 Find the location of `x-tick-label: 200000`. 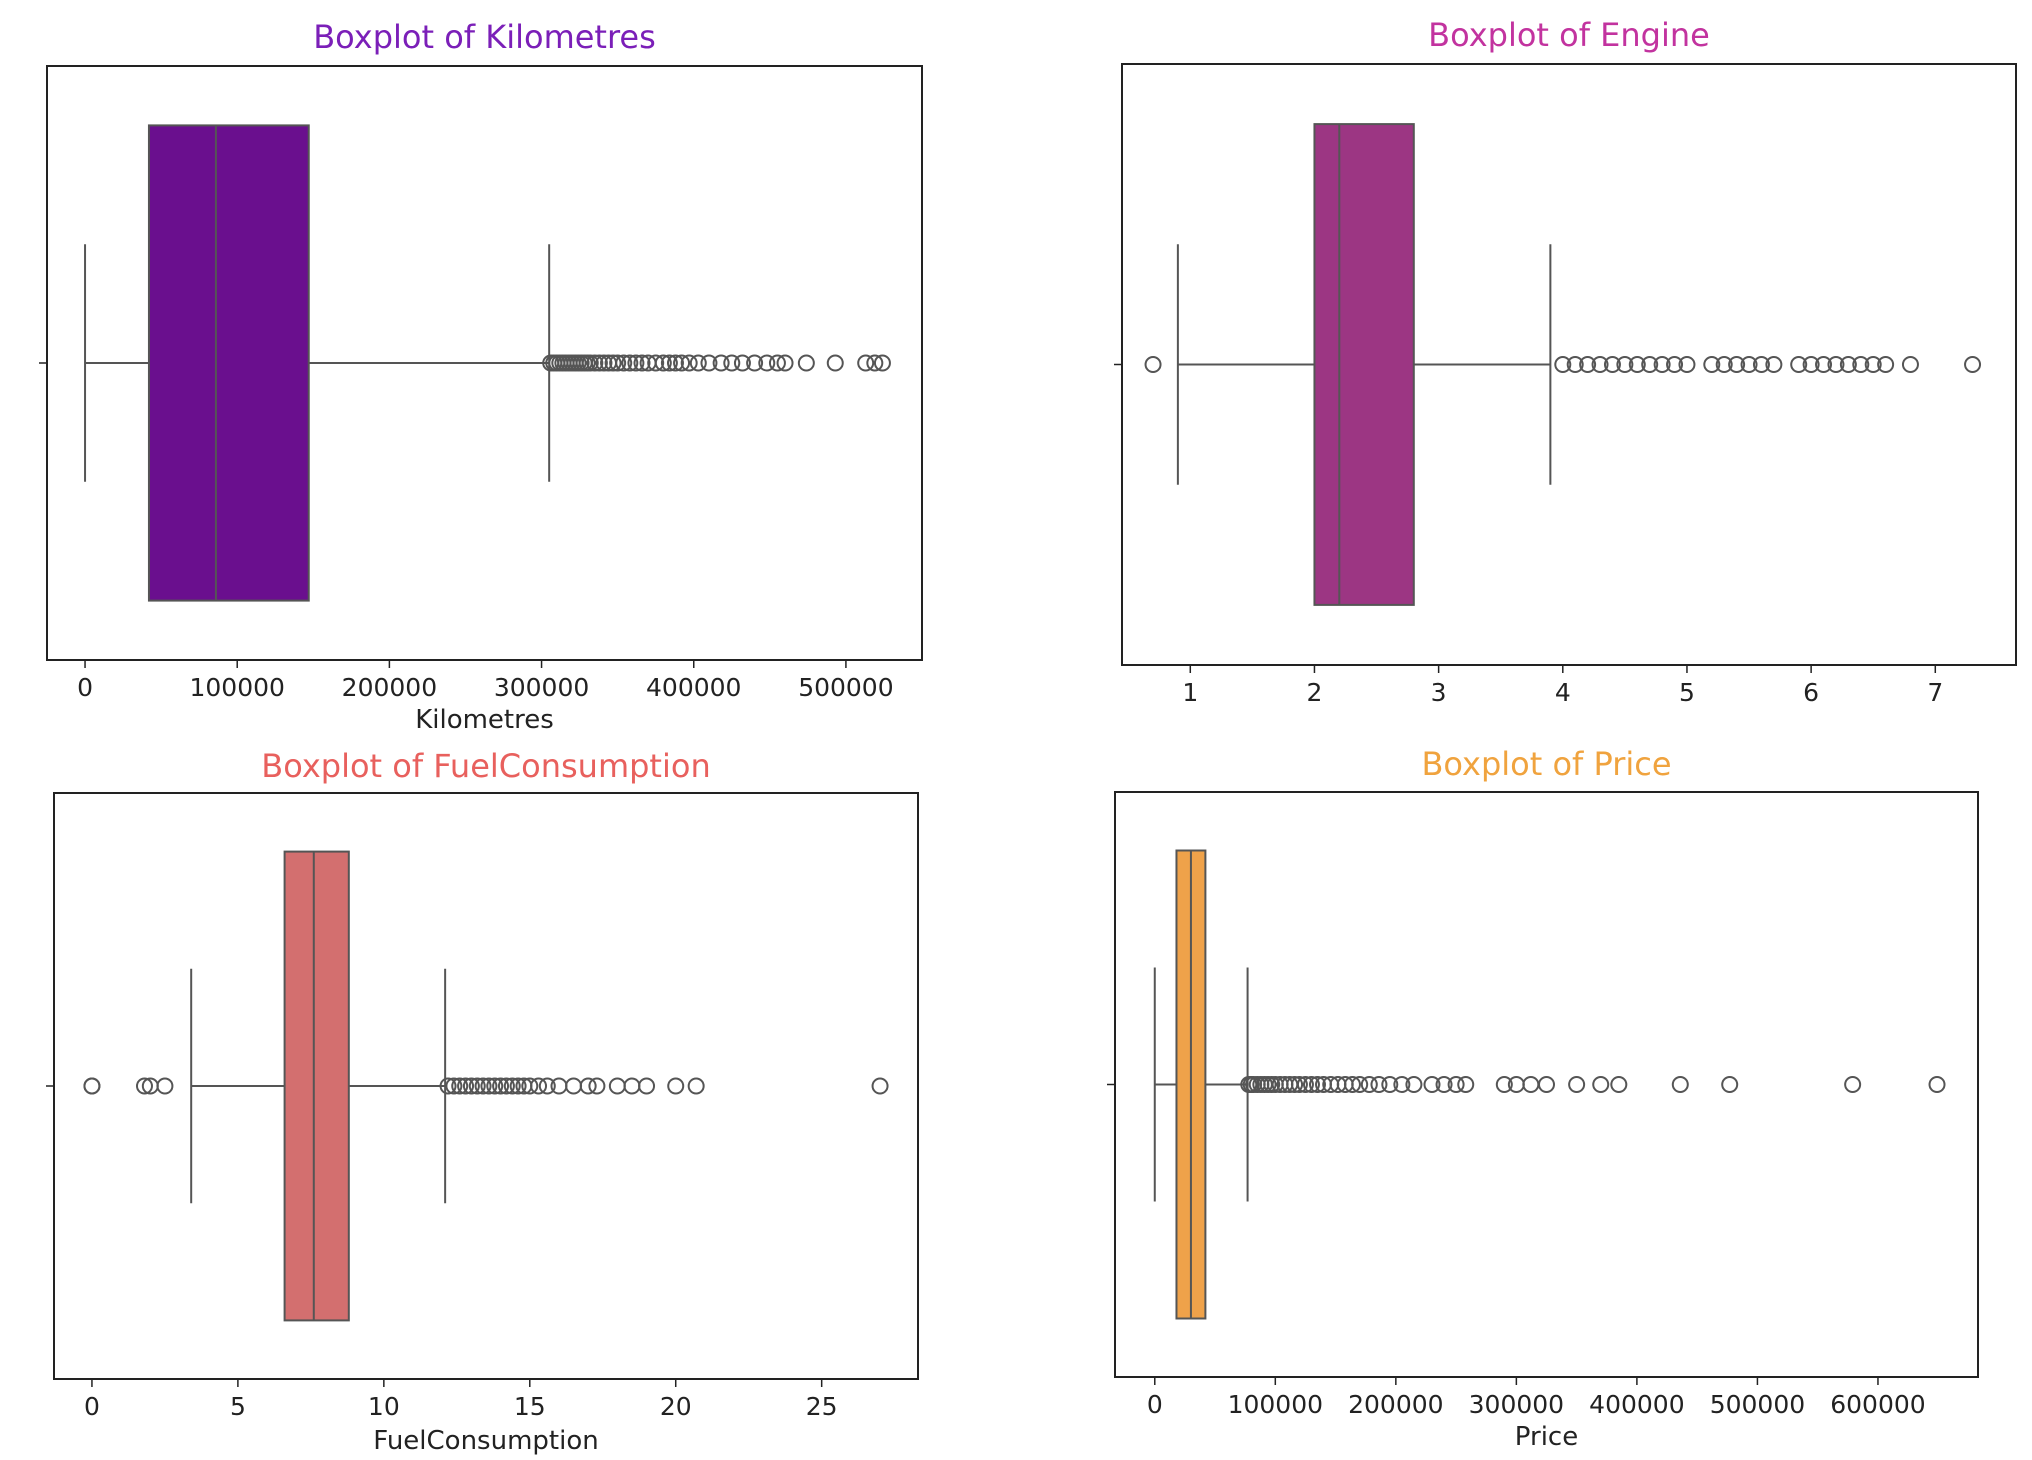

x-tick-label: 200000 is located at coordinates (1395, 1404).